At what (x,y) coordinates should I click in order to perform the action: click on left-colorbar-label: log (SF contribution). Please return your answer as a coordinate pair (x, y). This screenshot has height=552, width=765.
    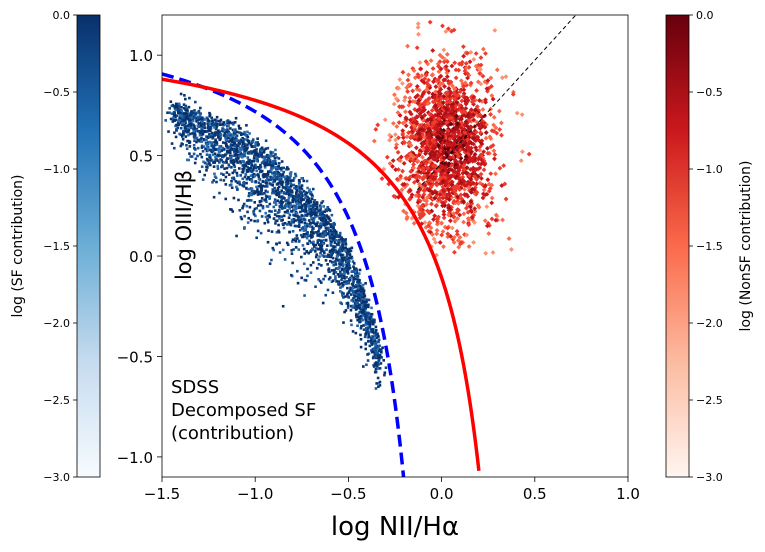
    Looking at the image, I should click on (18, 246).